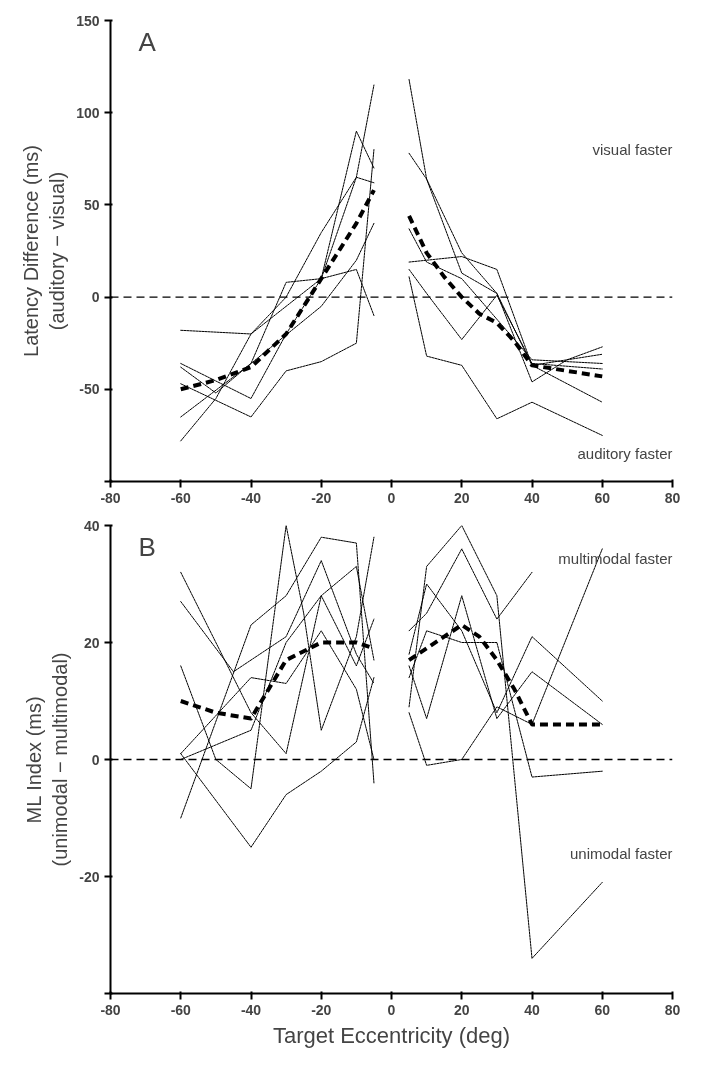  I want to click on y-tick-label: -20, so click(89, 876).